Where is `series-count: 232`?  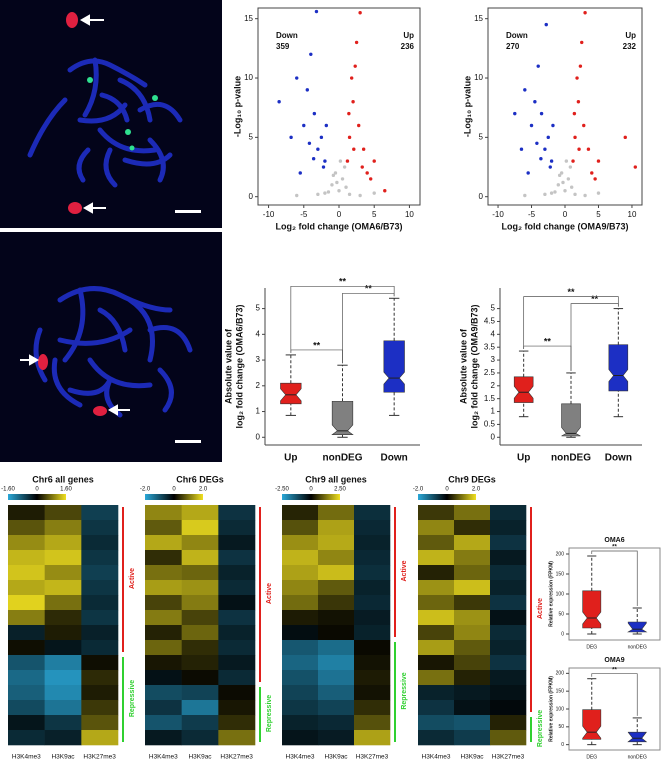 series-count: 232 is located at coordinates (630, 46).